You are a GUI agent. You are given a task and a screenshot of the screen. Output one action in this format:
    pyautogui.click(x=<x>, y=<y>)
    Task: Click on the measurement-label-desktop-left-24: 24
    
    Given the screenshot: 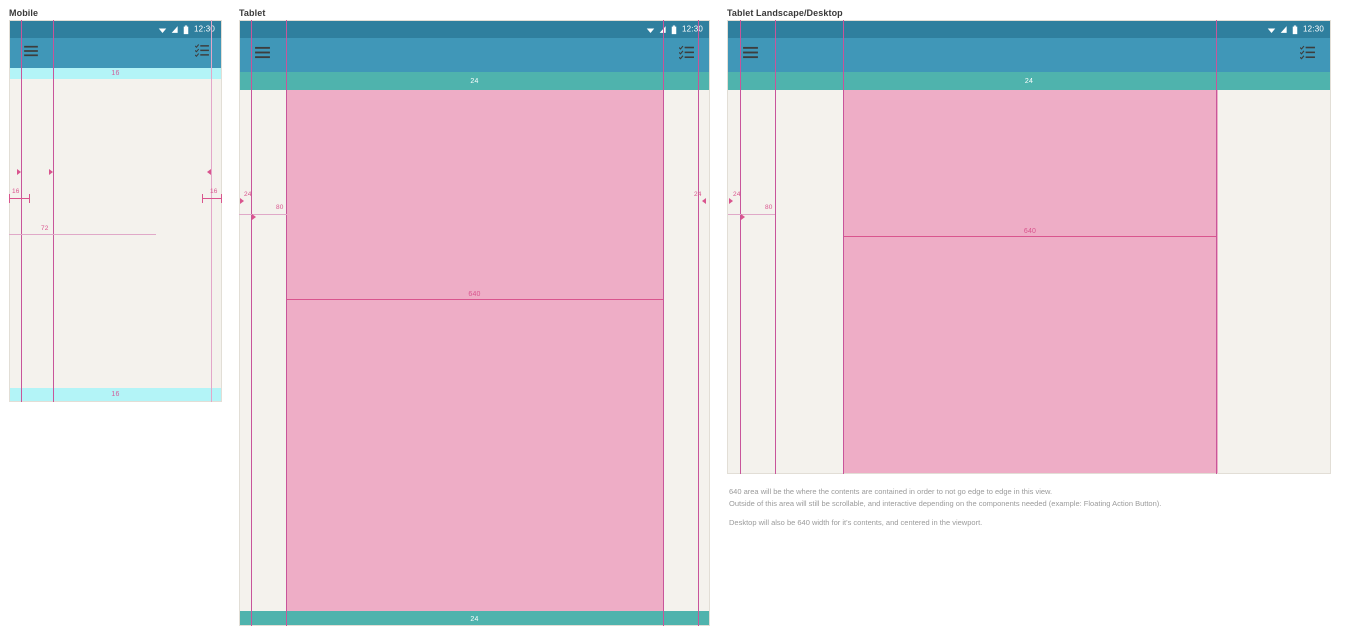 What is the action you would take?
    pyautogui.click(x=737, y=194)
    